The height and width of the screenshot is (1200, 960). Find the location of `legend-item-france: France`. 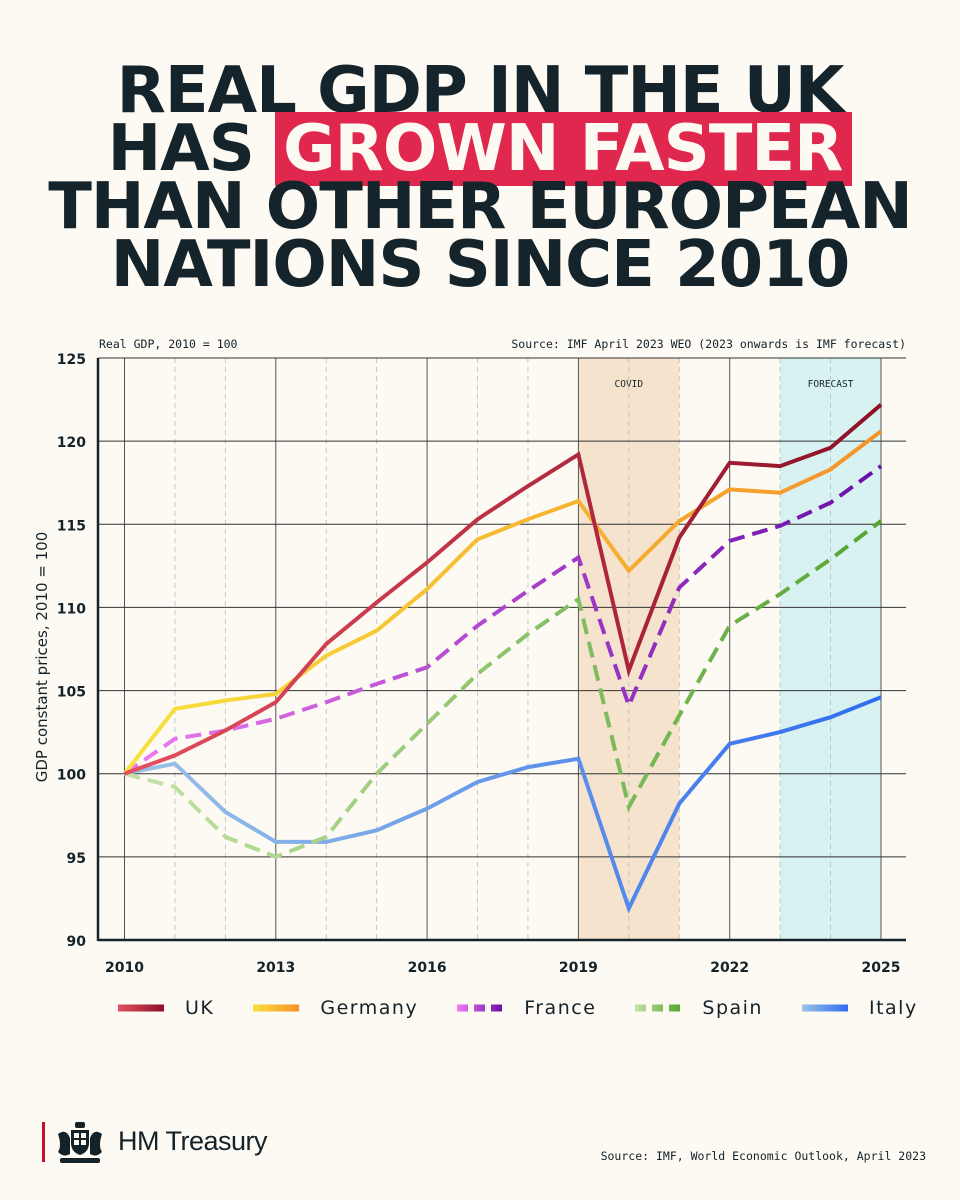

legend-item-france: France is located at coordinates (525, 1008).